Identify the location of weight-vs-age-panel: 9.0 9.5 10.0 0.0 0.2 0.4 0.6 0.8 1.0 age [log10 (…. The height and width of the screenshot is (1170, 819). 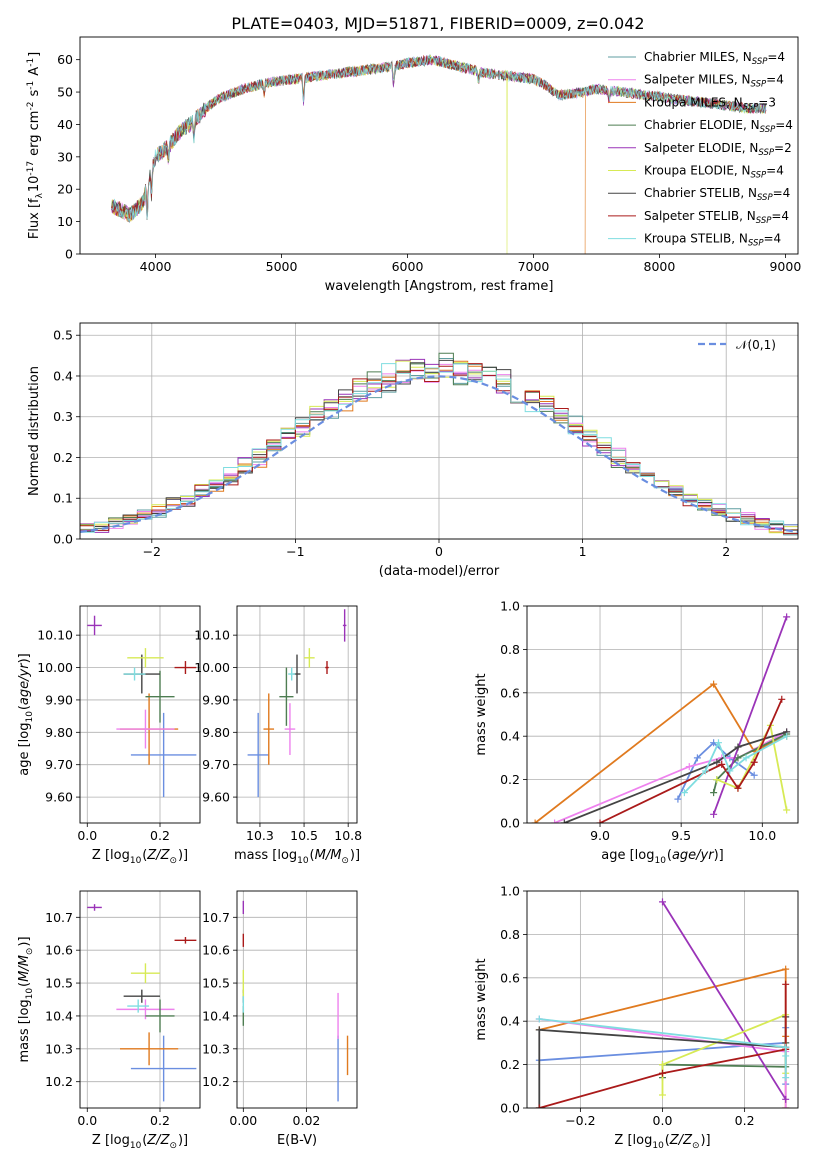
(636, 732).